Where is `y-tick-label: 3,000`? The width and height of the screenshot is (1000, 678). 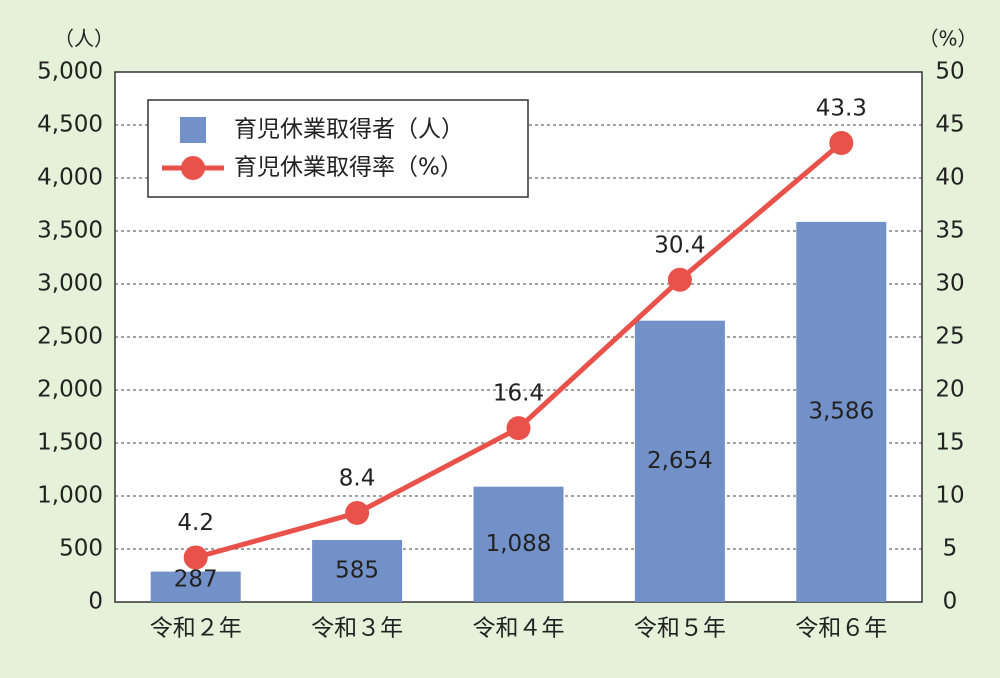
y-tick-label: 3,000 is located at coordinates (70, 284).